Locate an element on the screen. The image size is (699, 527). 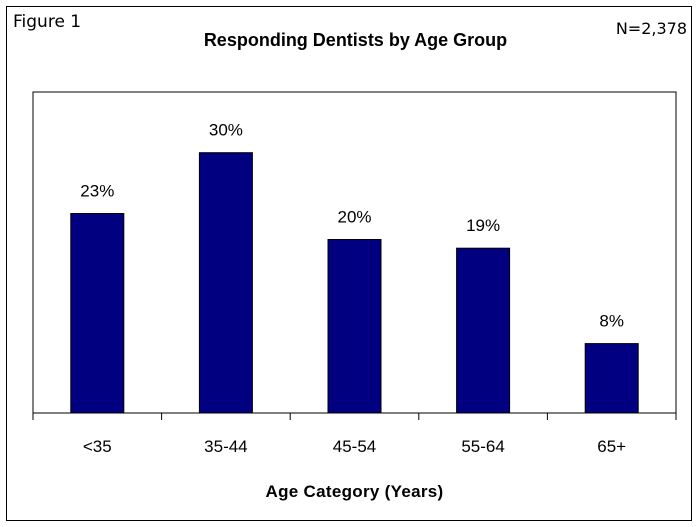
value-label-2: 20% is located at coordinates (354, 217).